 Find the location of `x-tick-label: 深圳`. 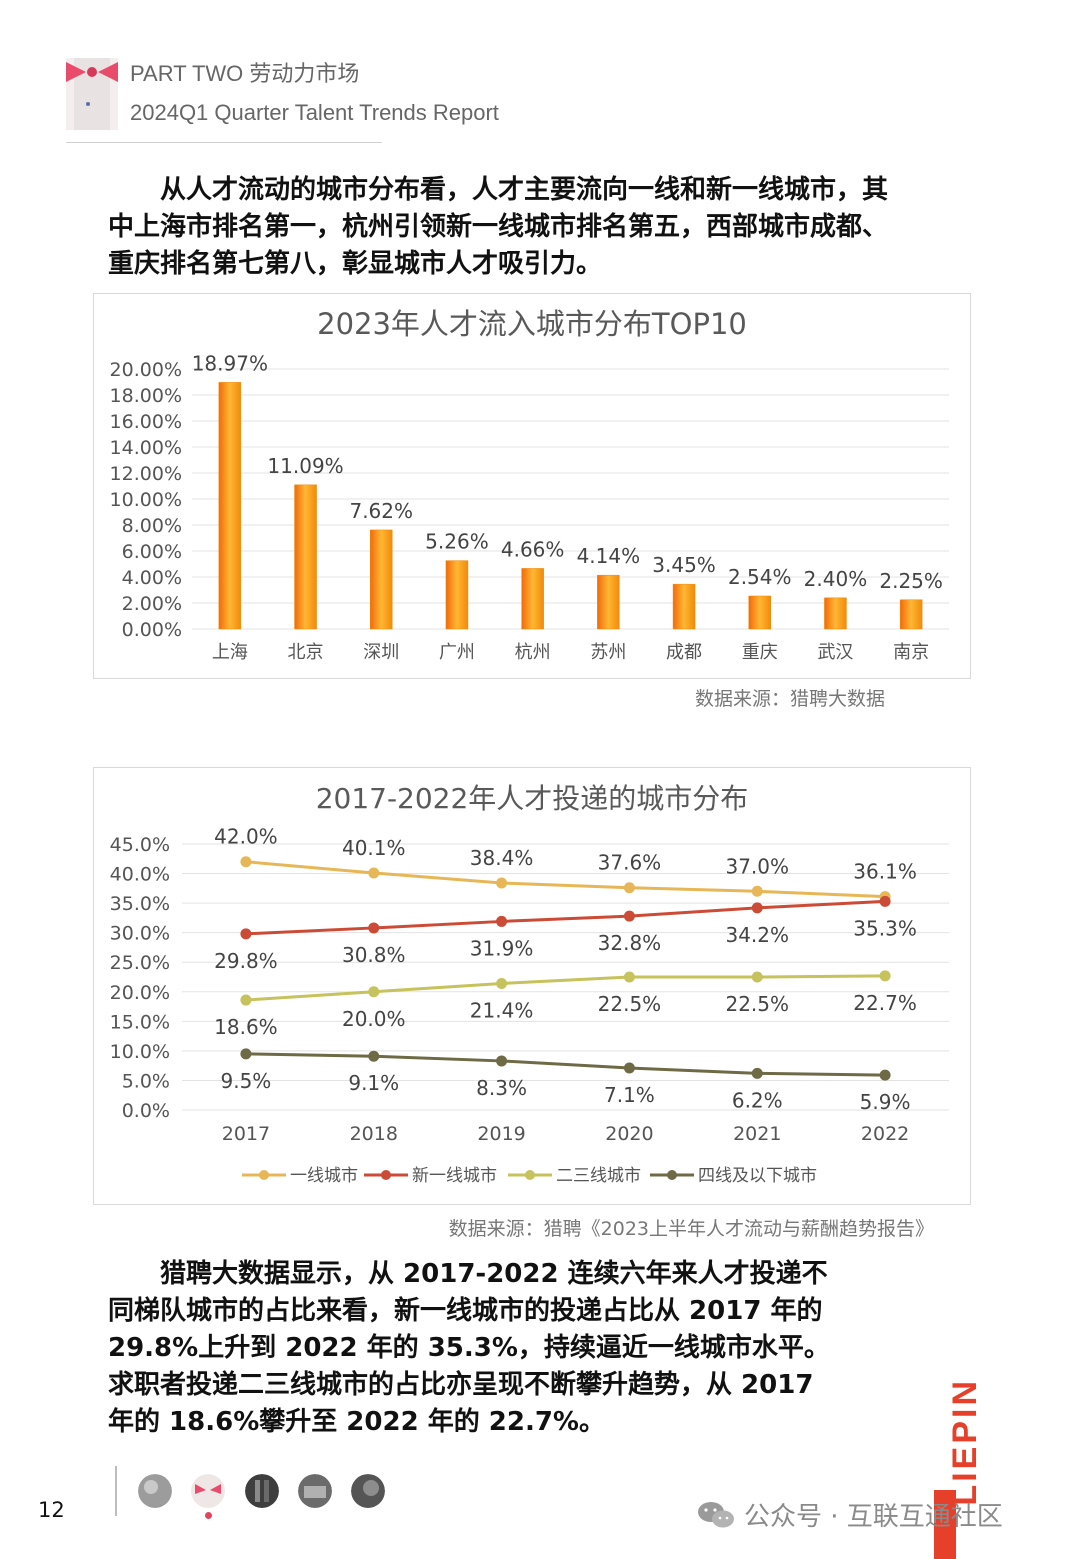

x-tick-label: 深圳 is located at coordinates (381, 652).